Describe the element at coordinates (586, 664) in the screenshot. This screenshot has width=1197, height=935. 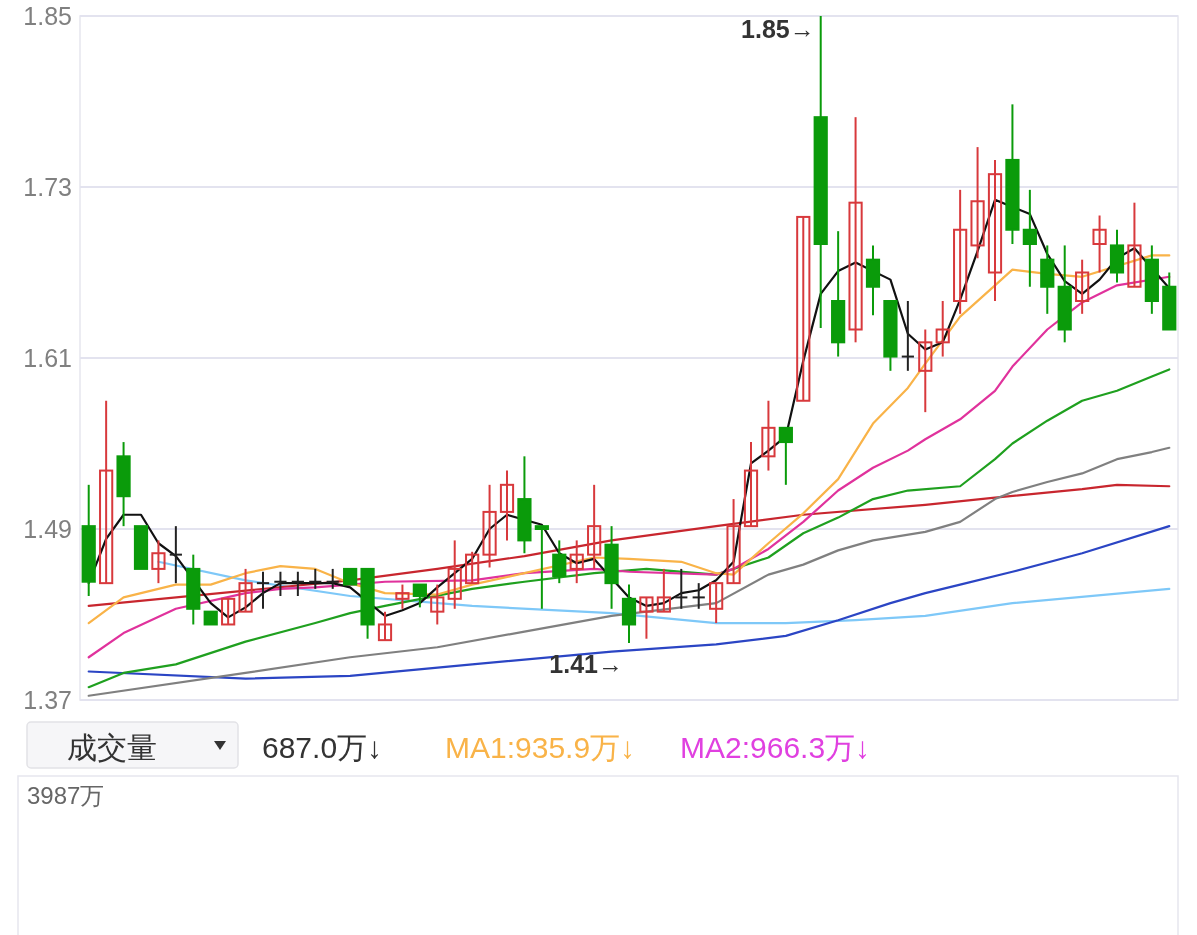
I see `annotation: 1.41→` at that location.